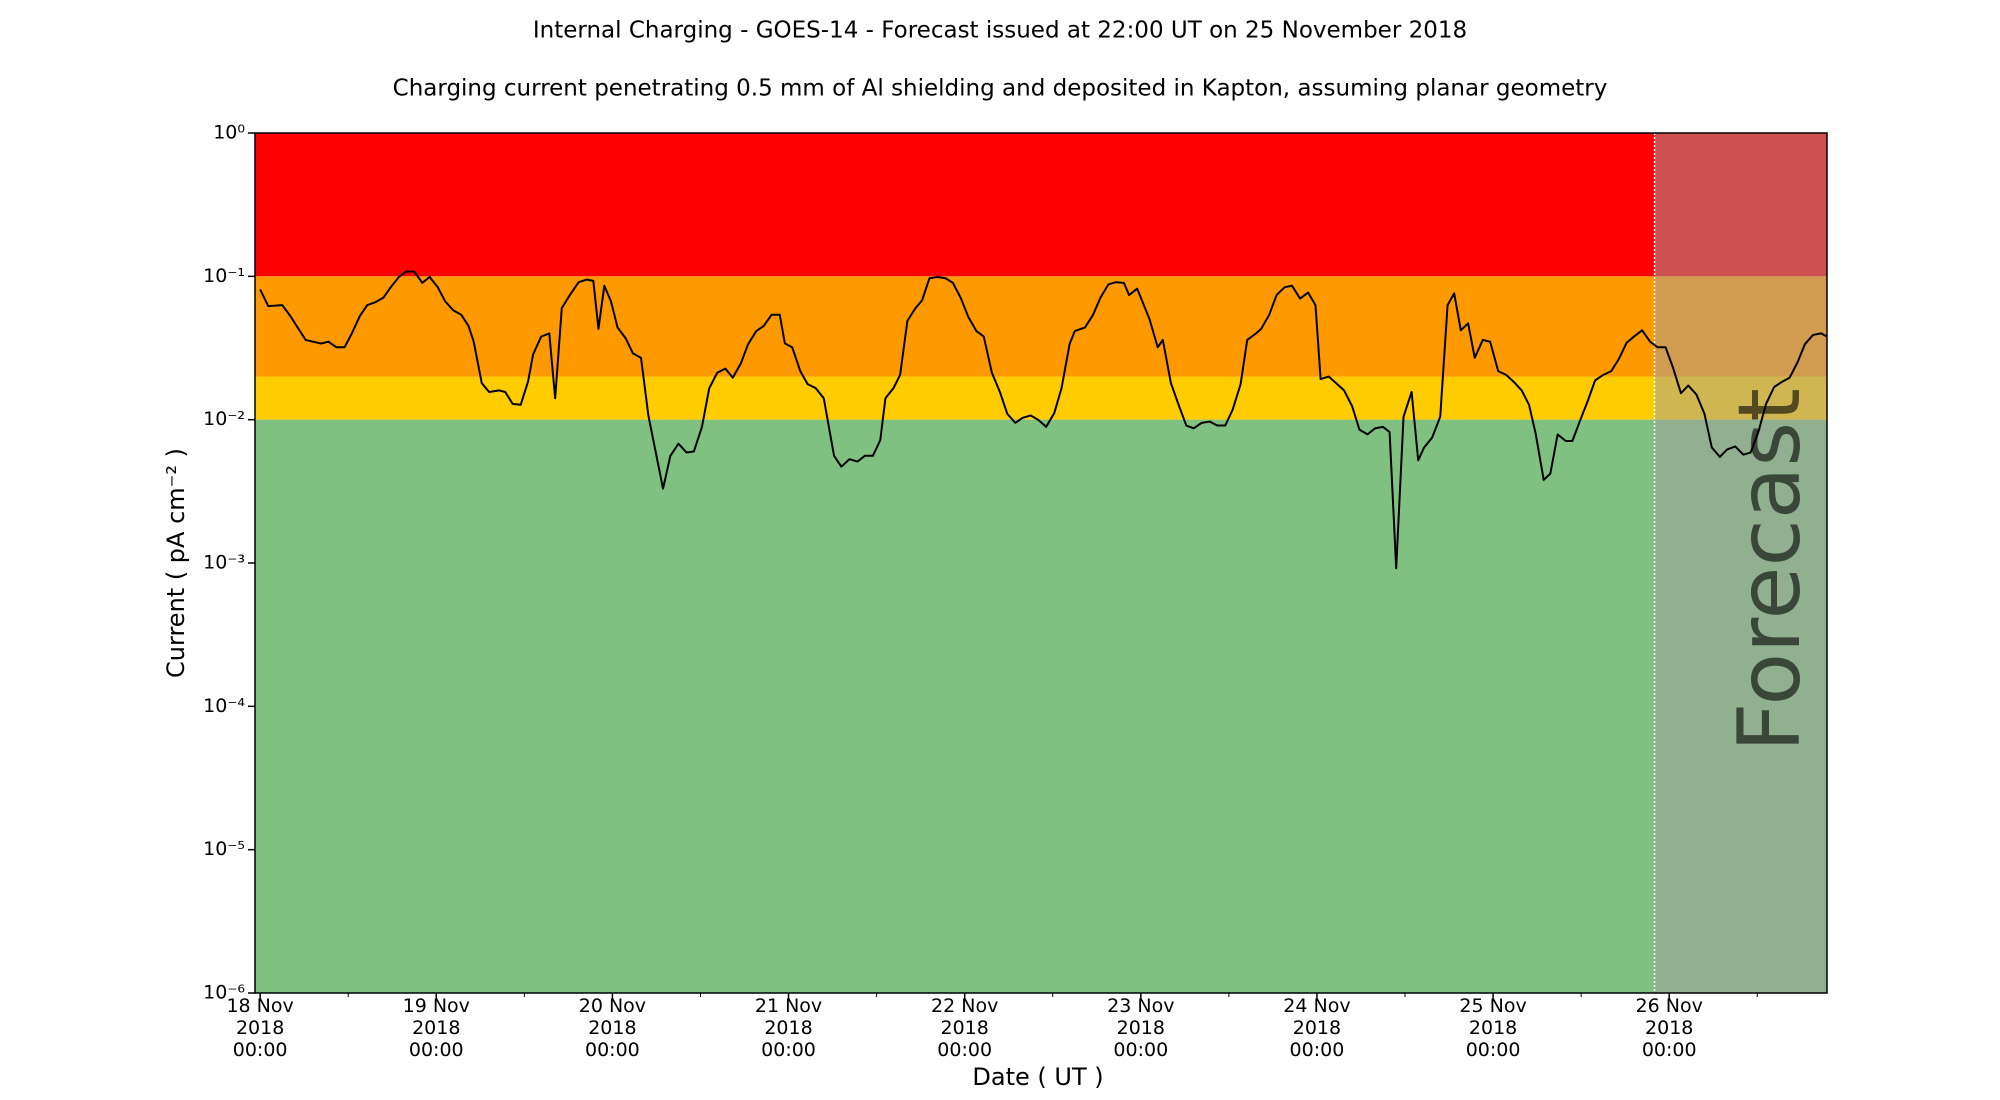 The width and height of the screenshot is (2000, 1100). I want to click on x-tick-label: 22 Nov 2018 00:00, so click(965, 1028).